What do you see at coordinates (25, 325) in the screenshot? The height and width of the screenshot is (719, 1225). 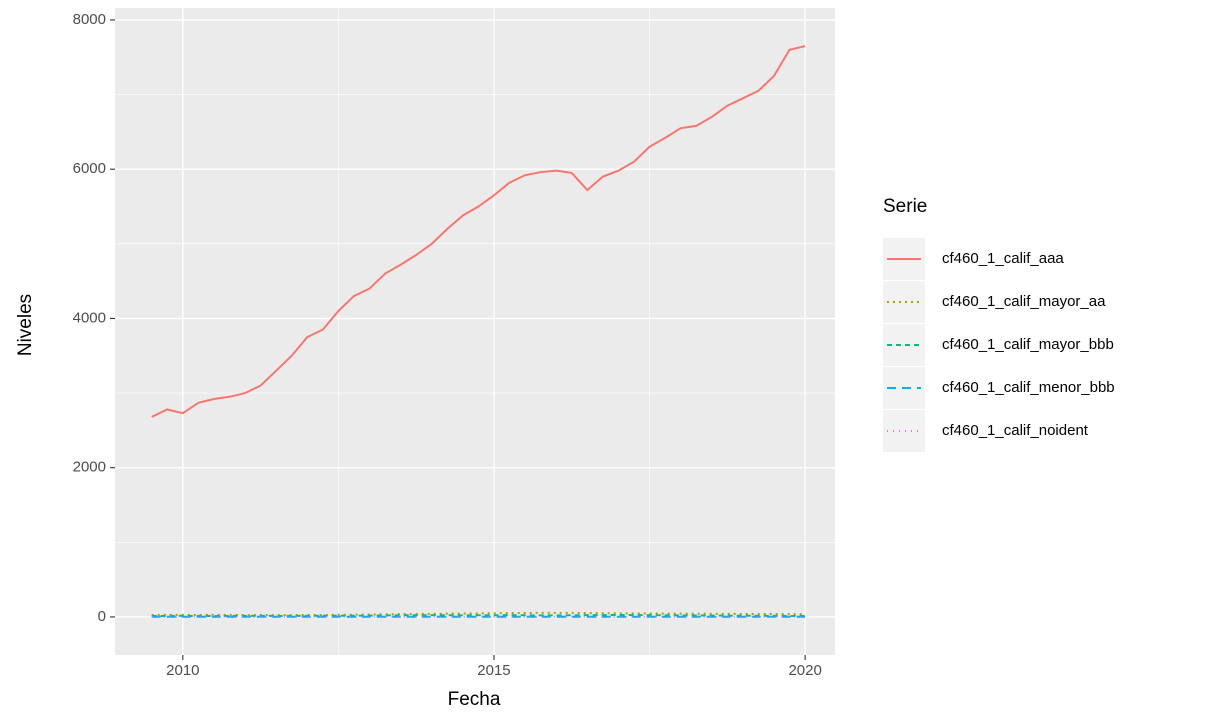 I see `y-axis-title: Niveles` at bounding box center [25, 325].